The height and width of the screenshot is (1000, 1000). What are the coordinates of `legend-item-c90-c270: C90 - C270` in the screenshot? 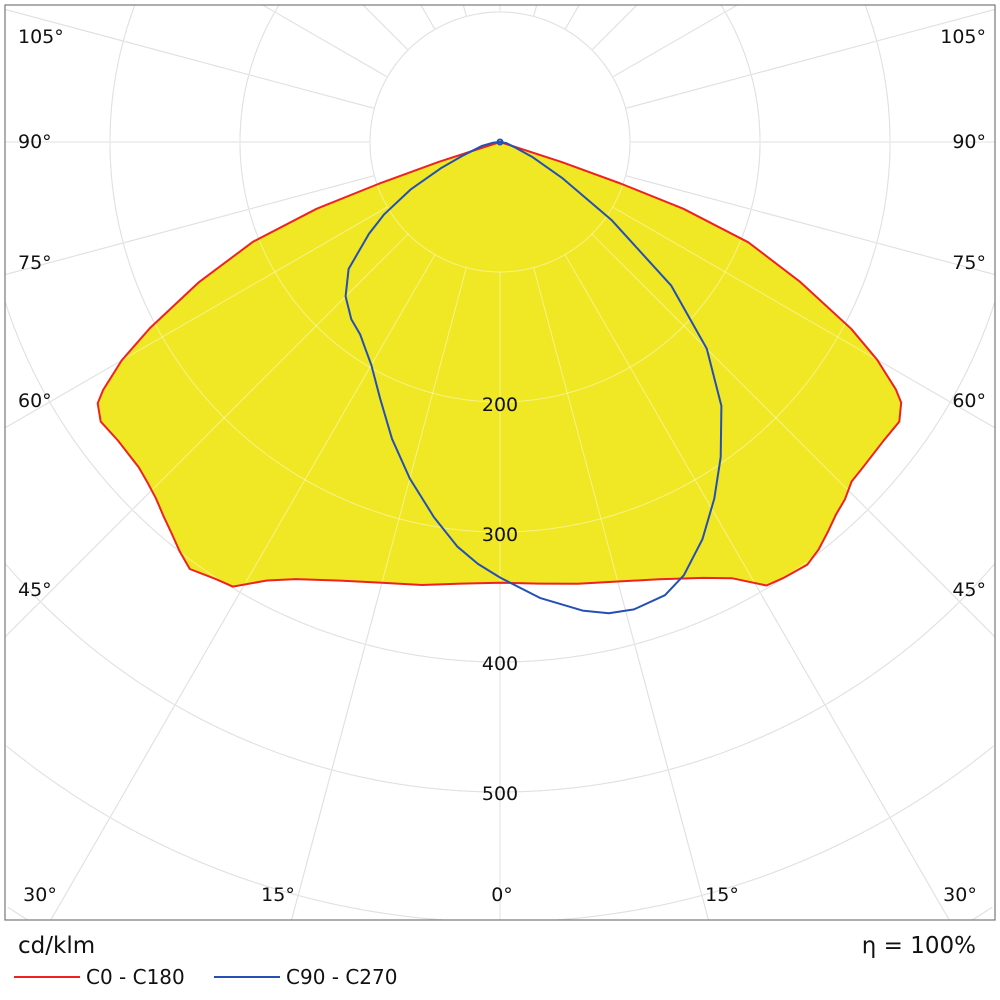 It's located at (305, 977).